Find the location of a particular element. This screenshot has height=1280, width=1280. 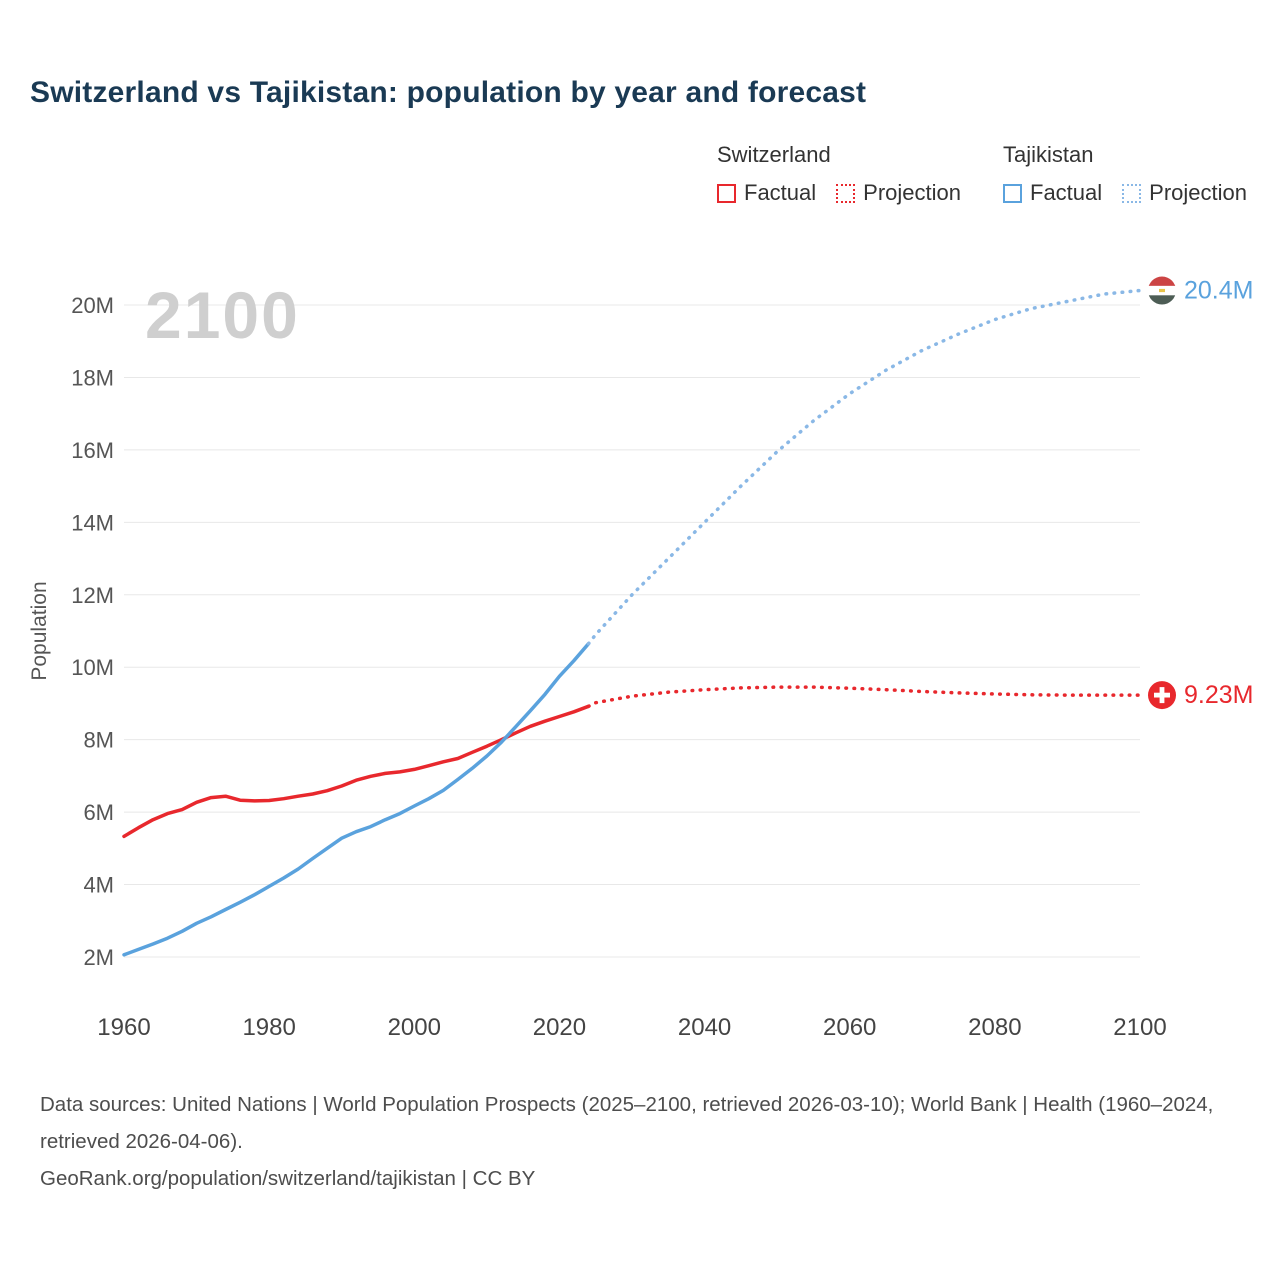

legend-swatch-solid-blue-icon is located at coordinates (1012, 193).